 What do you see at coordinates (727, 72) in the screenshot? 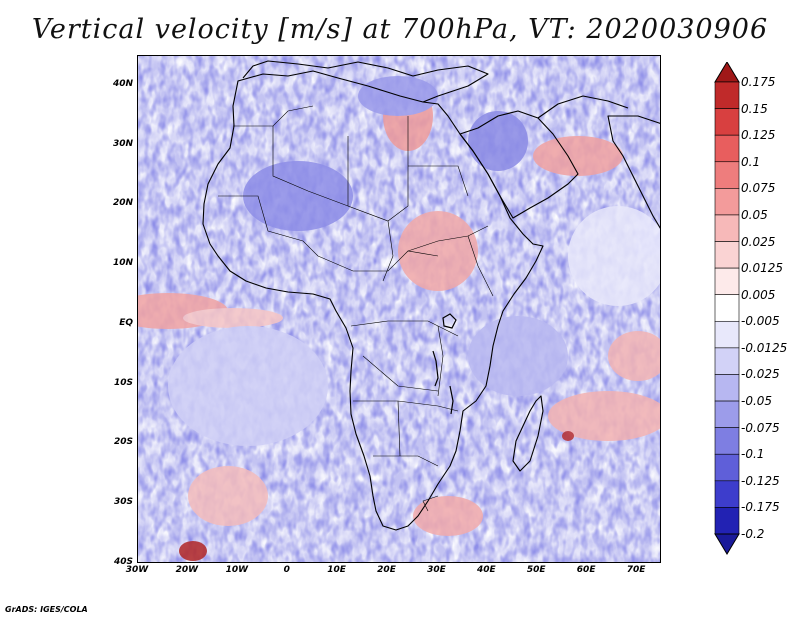
I see `colorbar-top-arrow` at bounding box center [727, 72].